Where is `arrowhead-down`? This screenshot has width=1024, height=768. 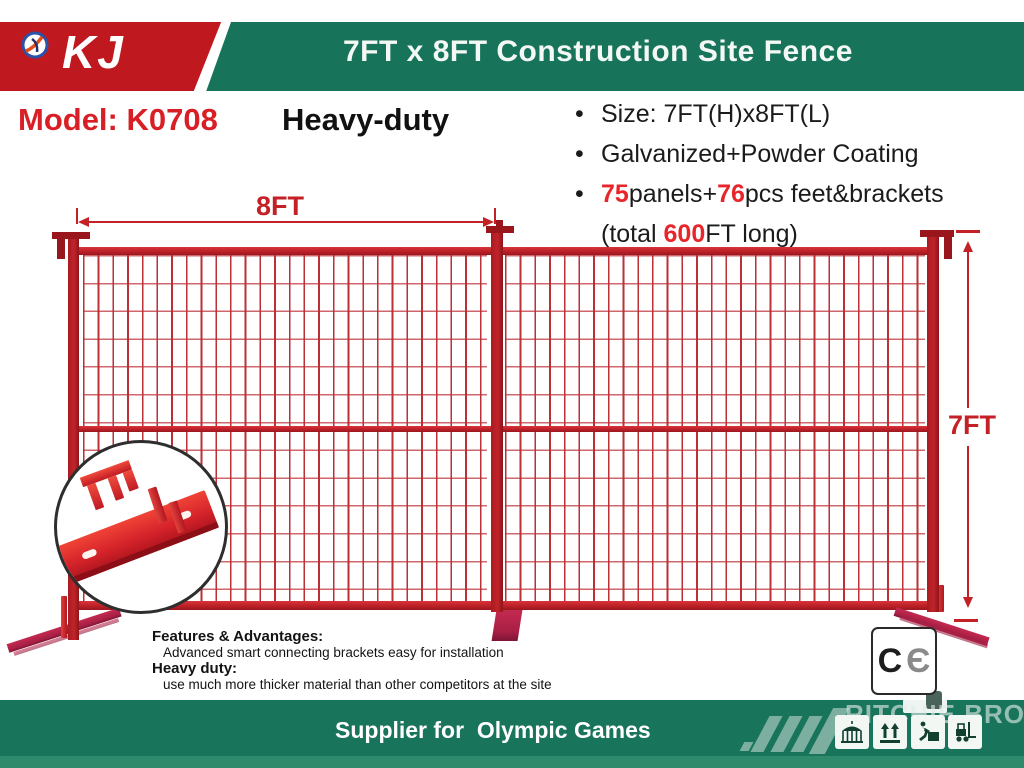 arrowhead-down is located at coordinates (968, 602).